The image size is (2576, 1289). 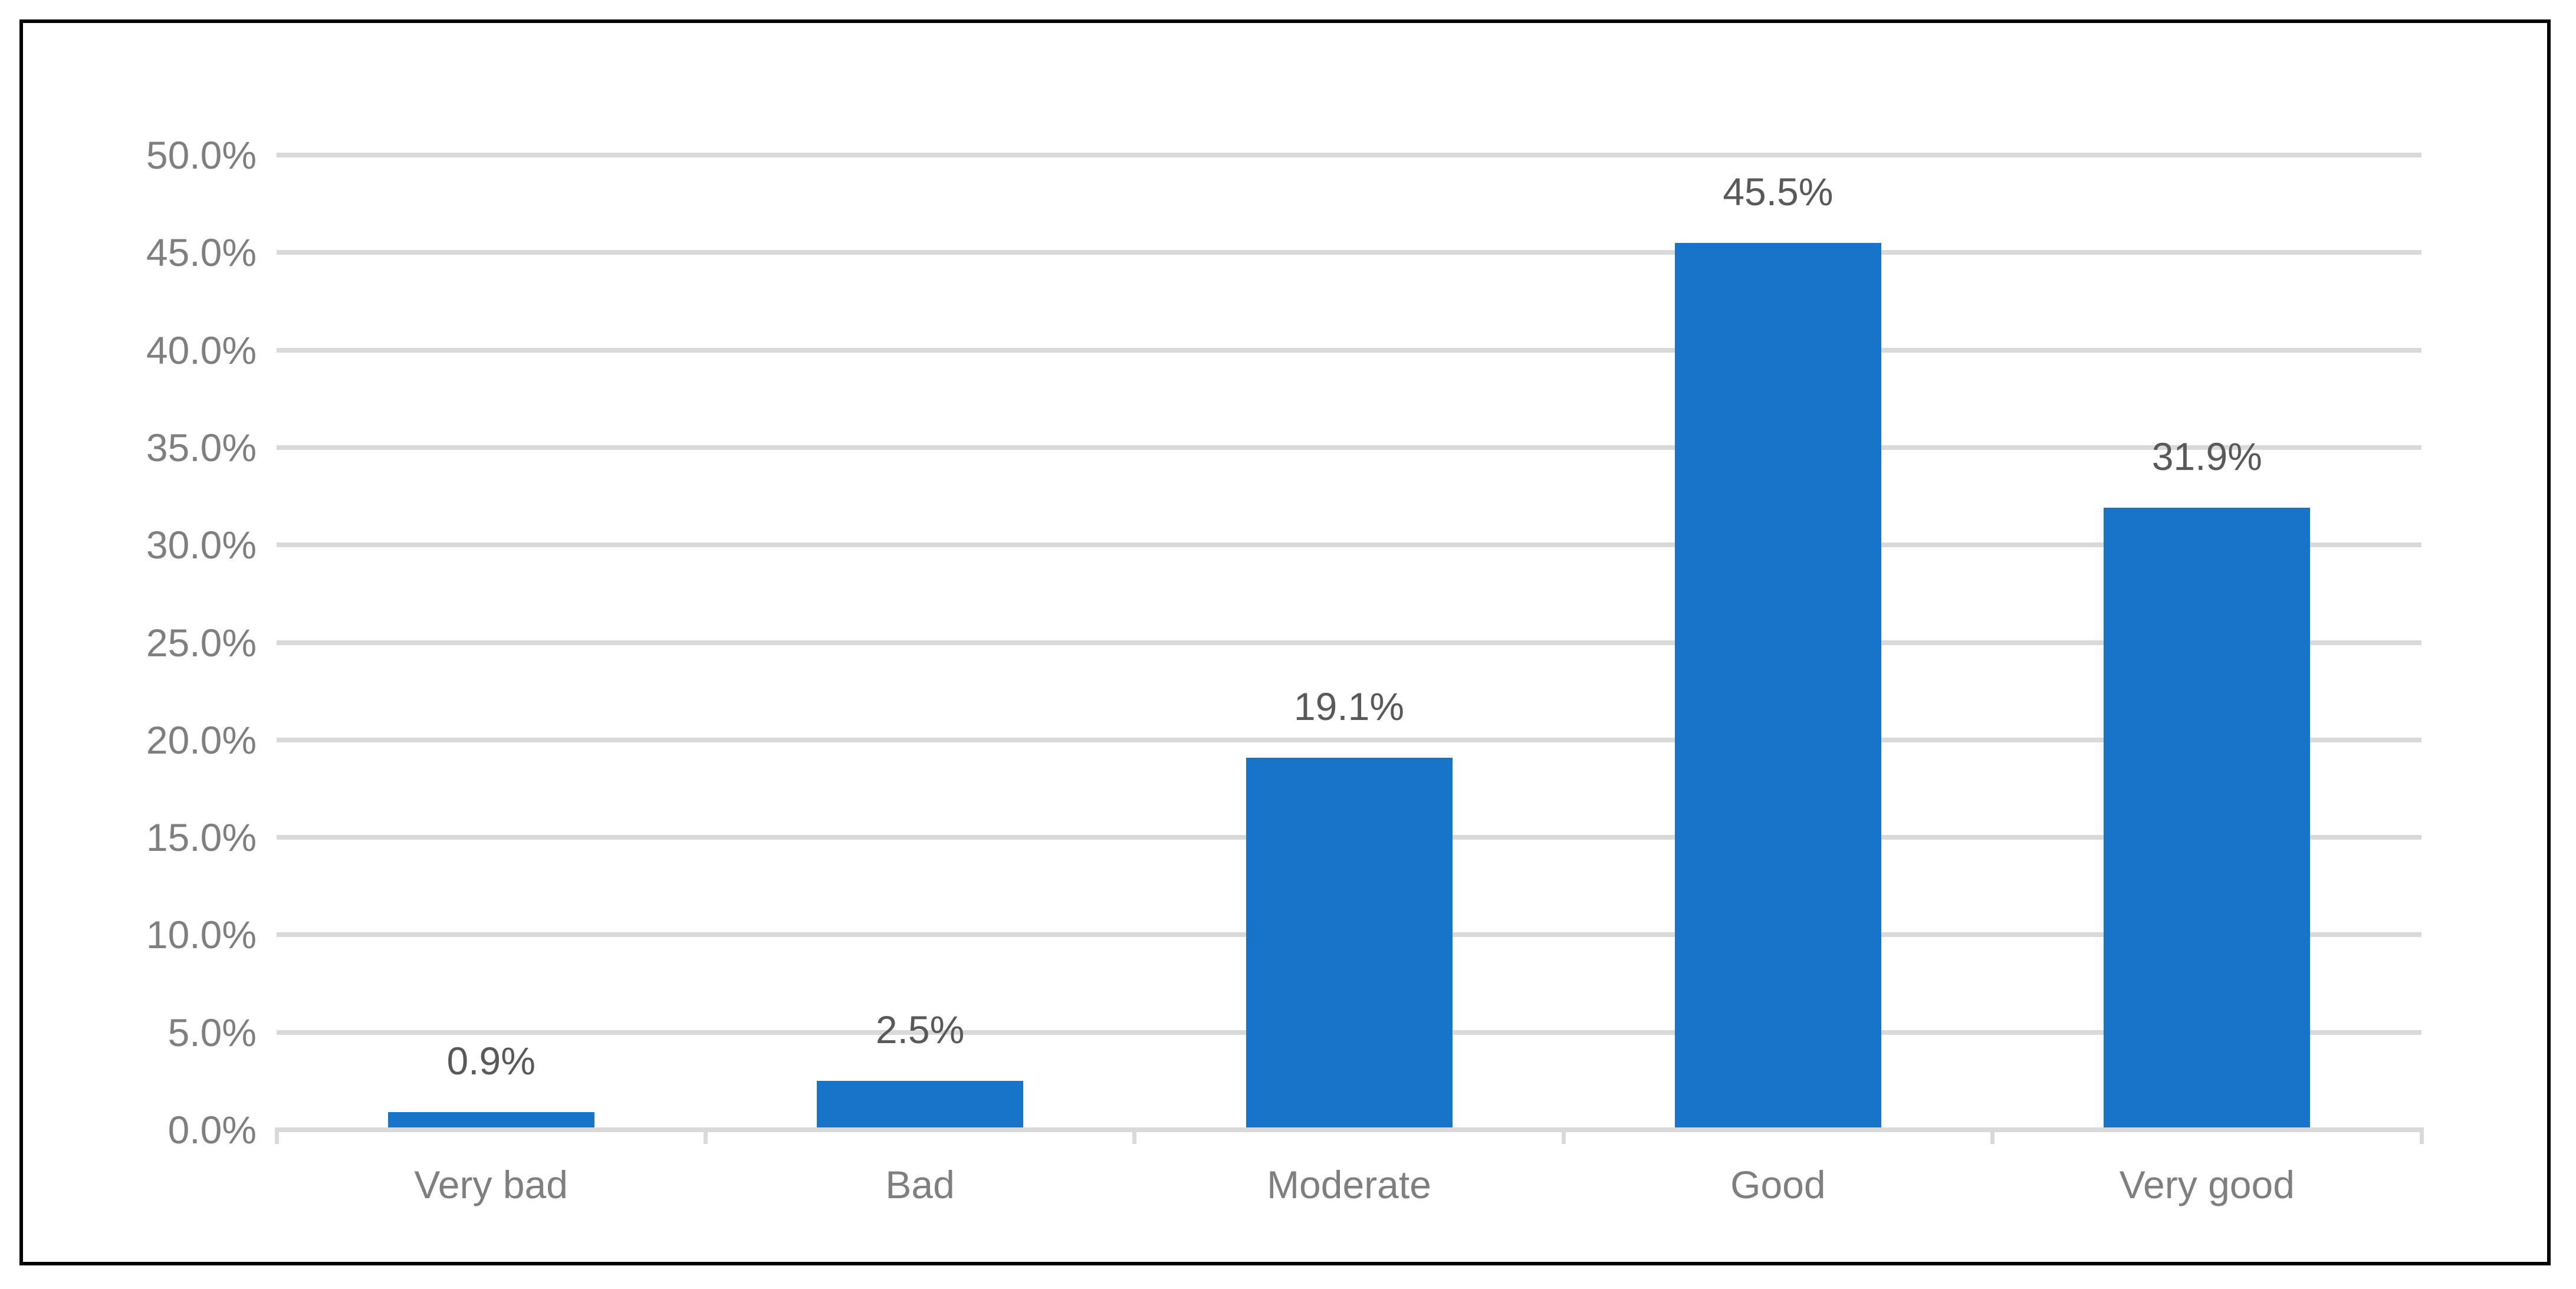 I want to click on bar-data-label-bad: 2.5%, so click(x=920, y=1030).